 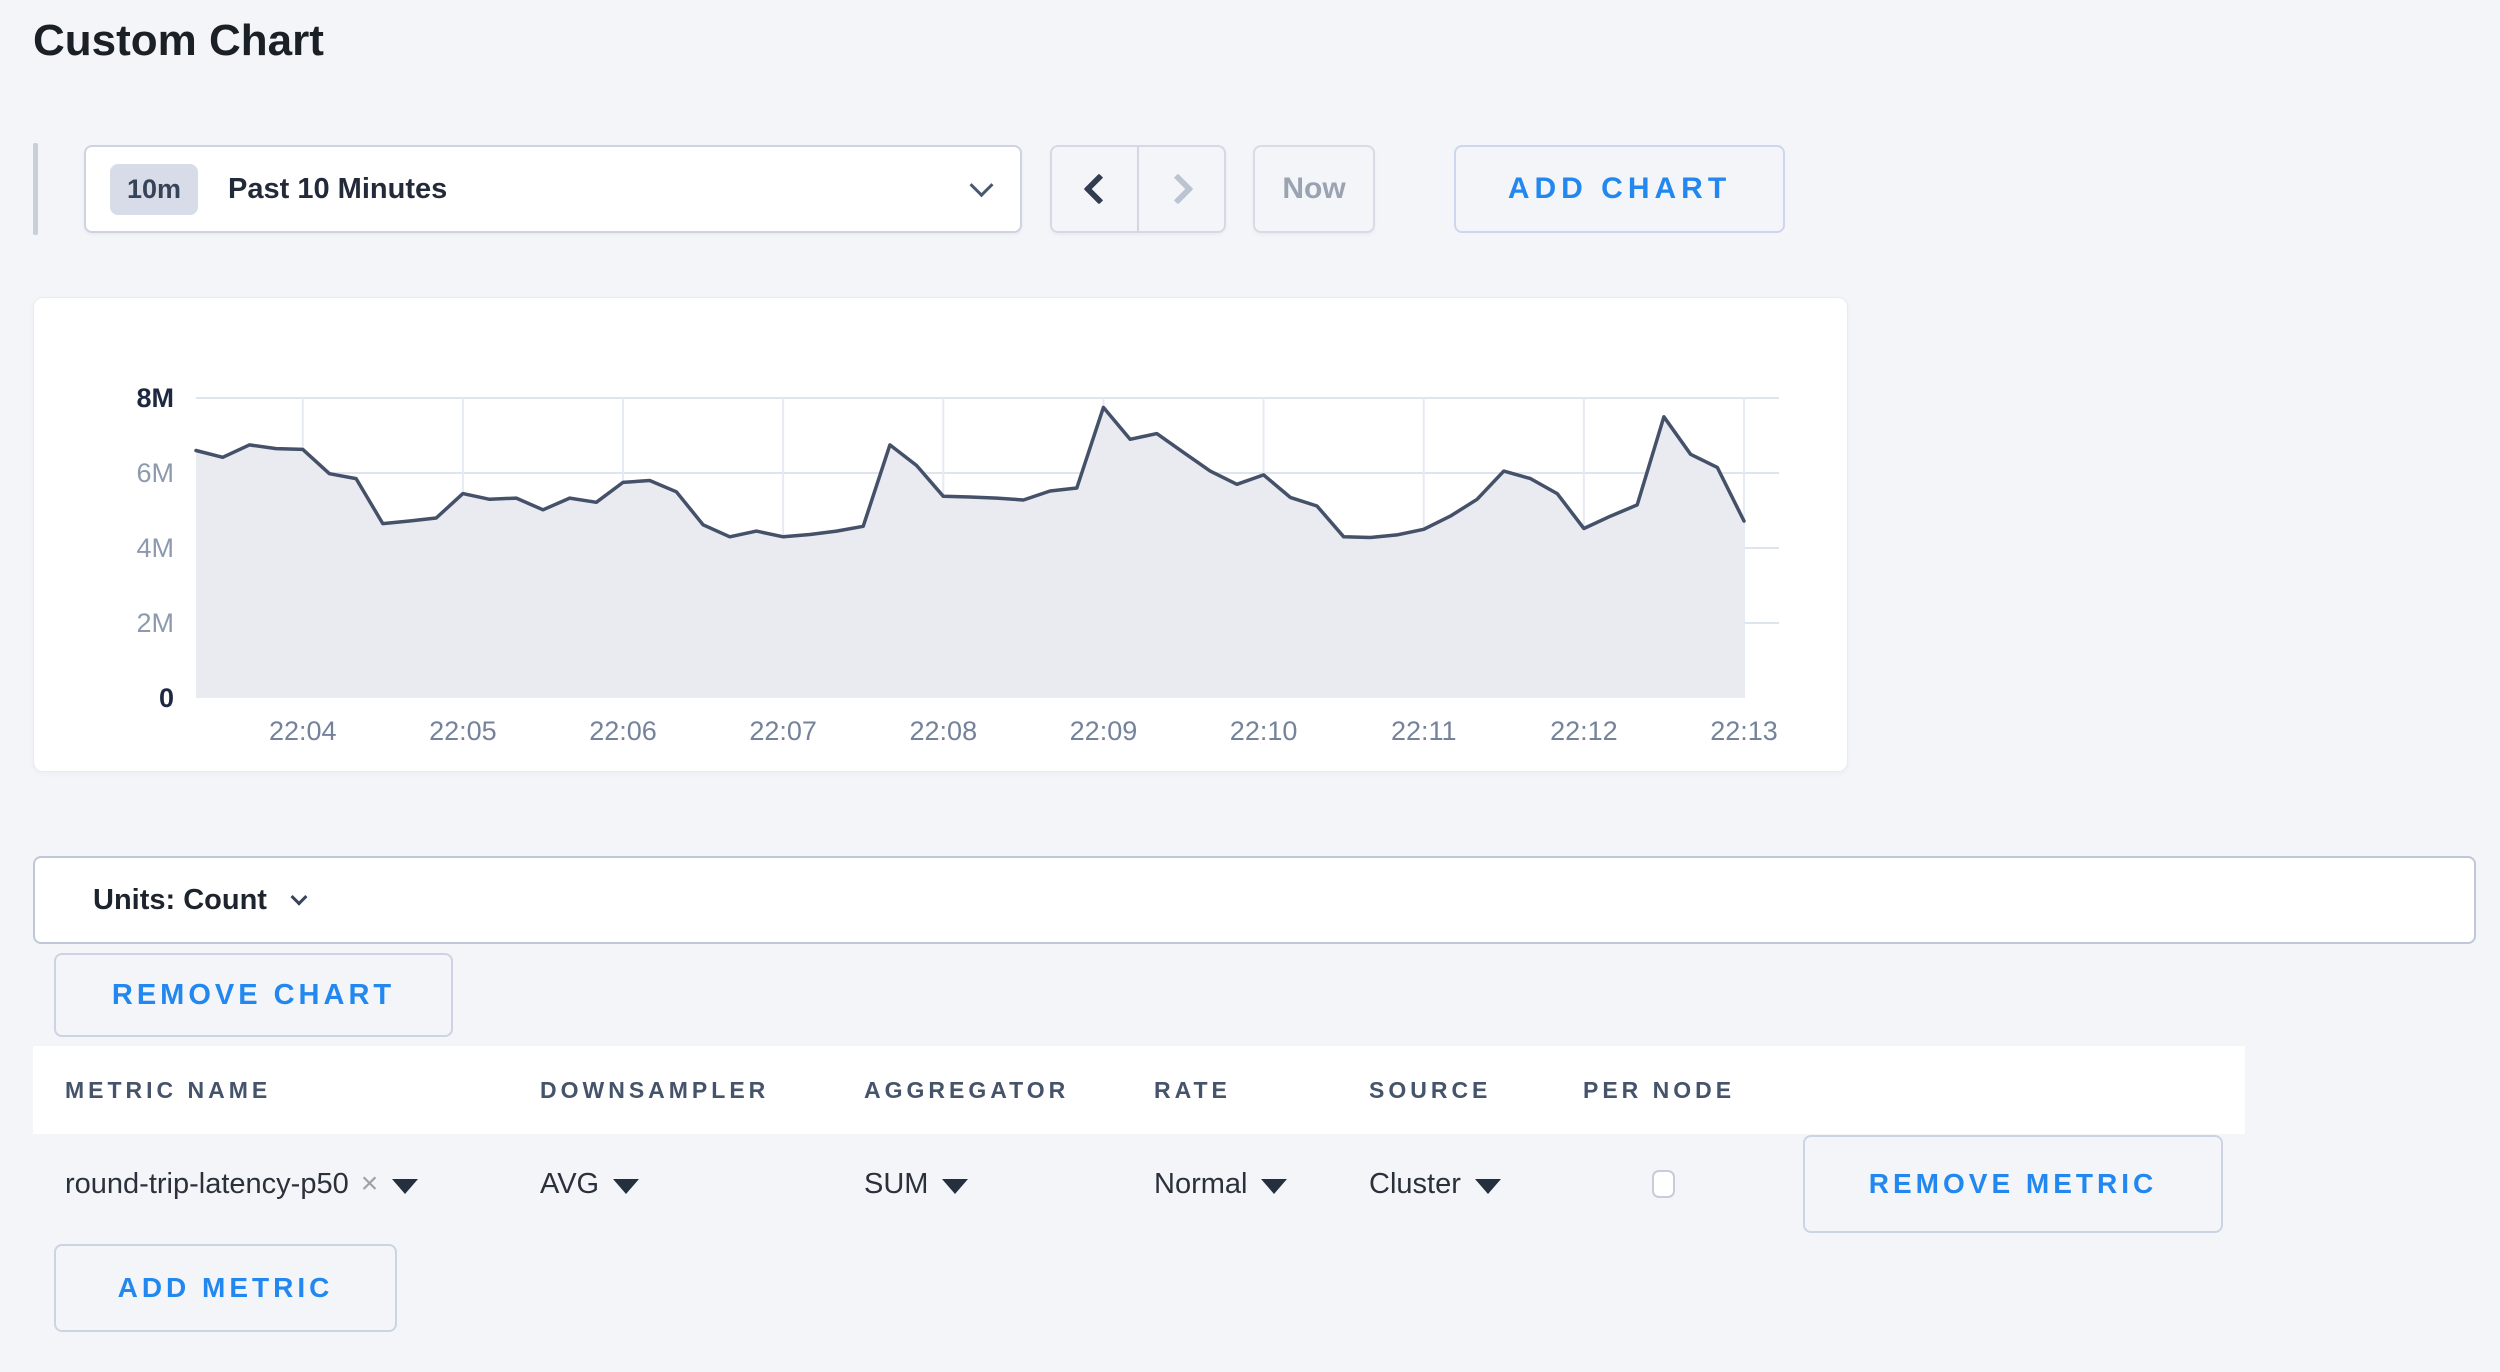 I want to click on add-metric-button: ADD METRIC, so click(x=225, y=1288).